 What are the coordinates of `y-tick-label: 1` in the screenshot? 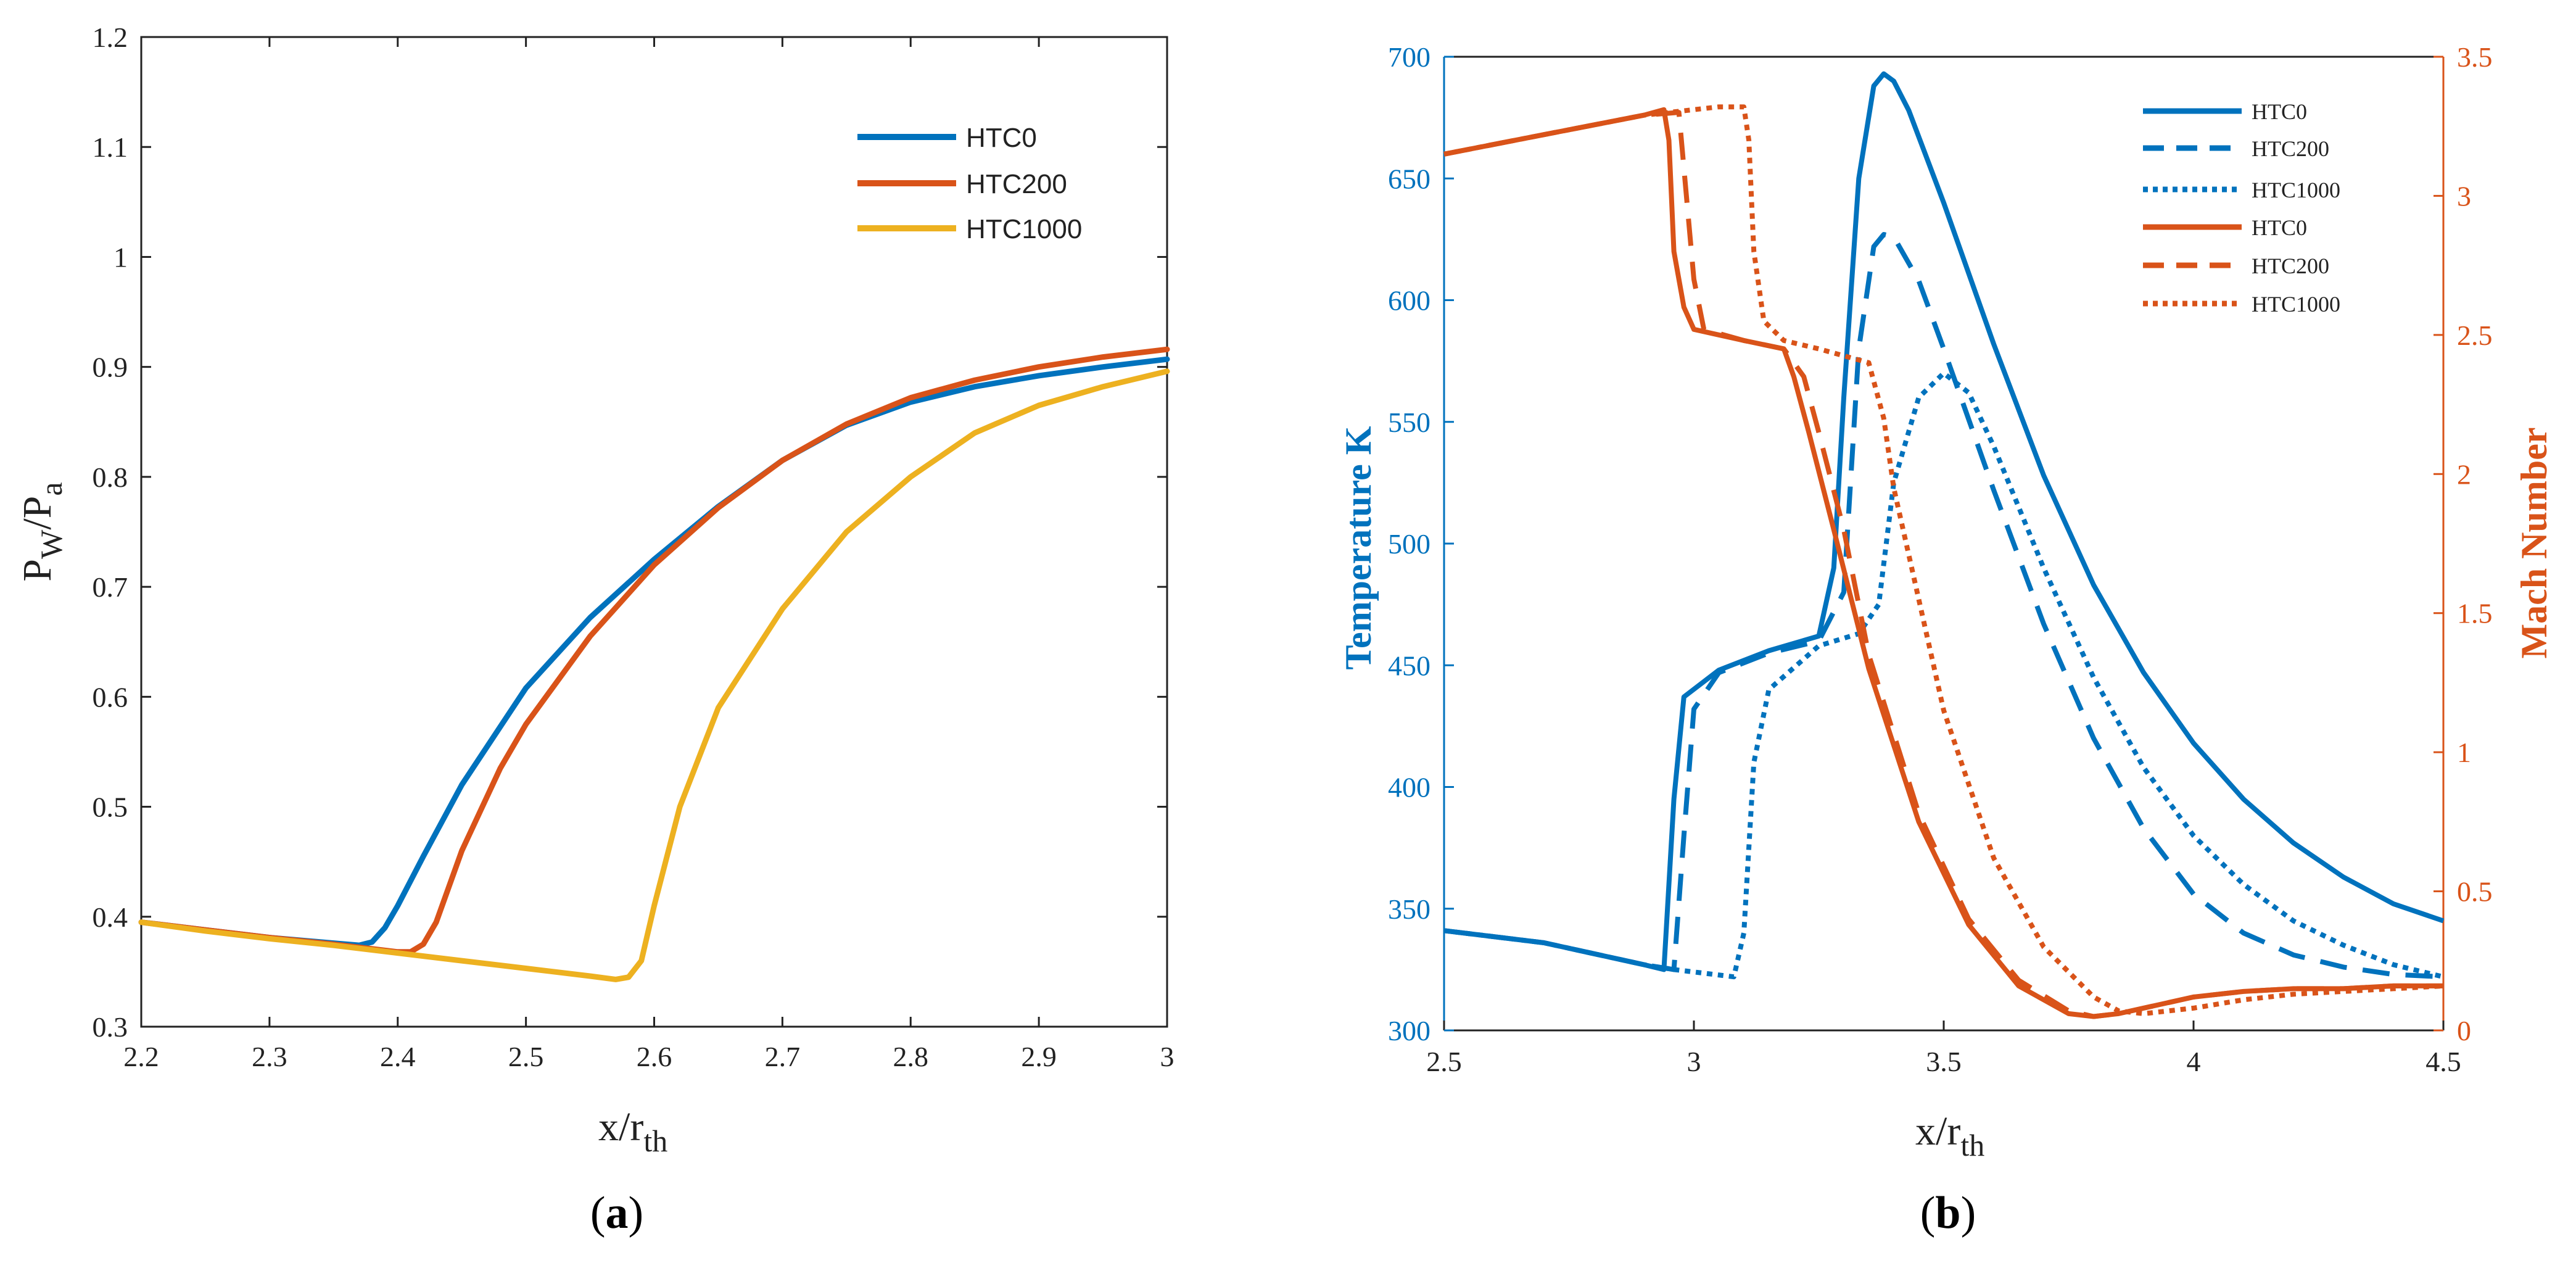 It's located at (121, 257).